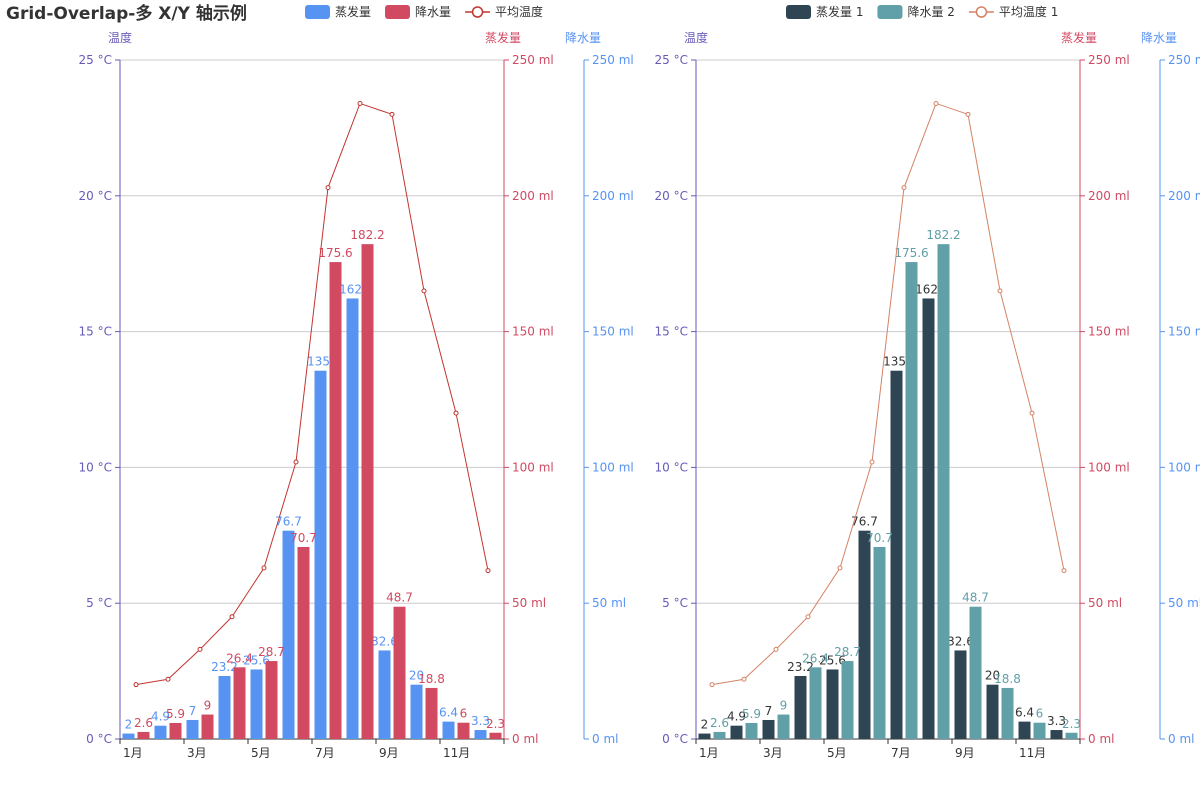 The width and height of the screenshot is (1200, 800). Describe the element at coordinates (965, 753) in the screenshot. I see `x-tick-label: 9月` at that location.